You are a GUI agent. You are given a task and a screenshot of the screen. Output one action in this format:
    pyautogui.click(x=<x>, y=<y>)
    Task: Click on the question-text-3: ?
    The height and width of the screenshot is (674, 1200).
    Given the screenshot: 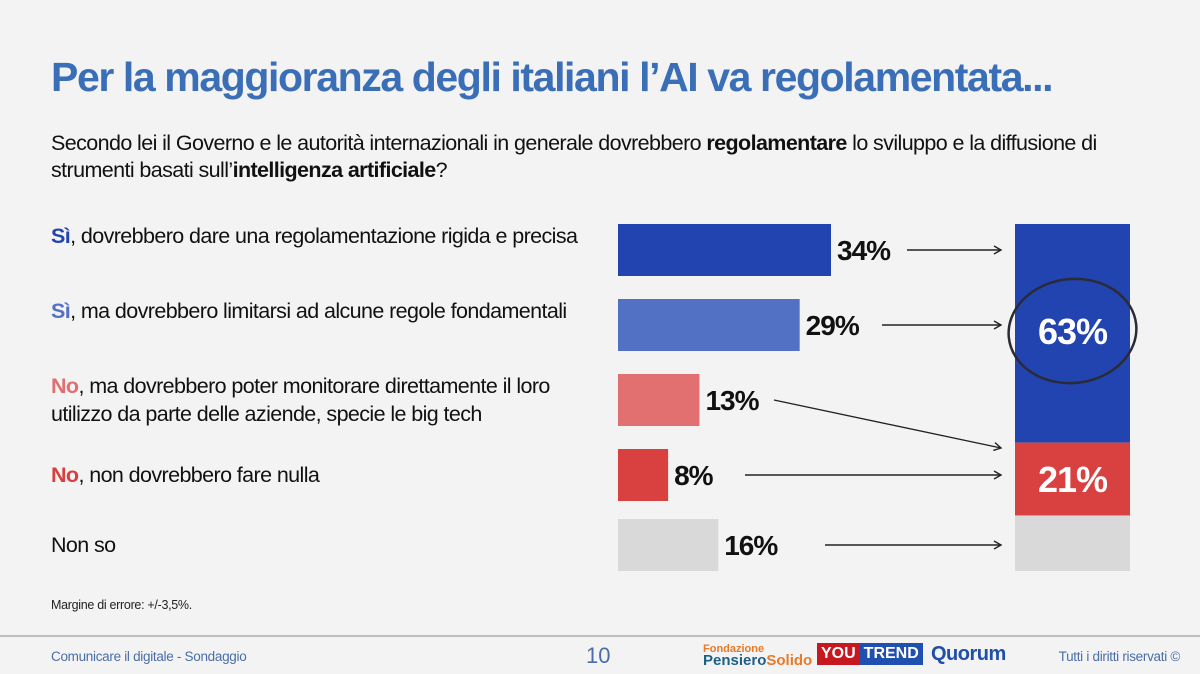 What is the action you would take?
    pyautogui.click(x=441, y=170)
    